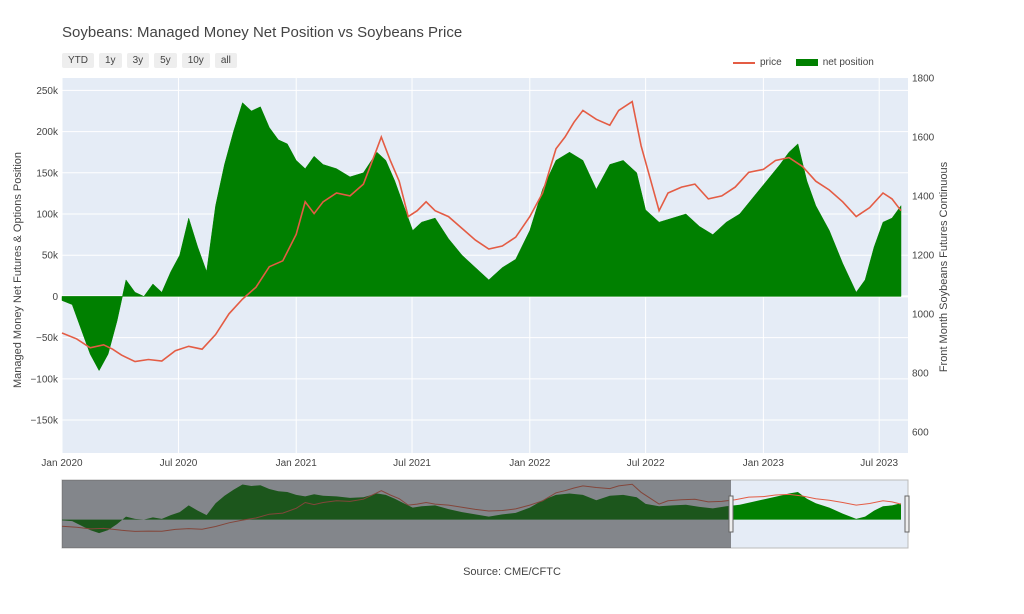 Image resolution: width=1024 pixels, height=614 pixels. What do you see at coordinates (879, 463) in the screenshot?
I see `x-tick-label: Jul 2023` at bounding box center [879, 463].